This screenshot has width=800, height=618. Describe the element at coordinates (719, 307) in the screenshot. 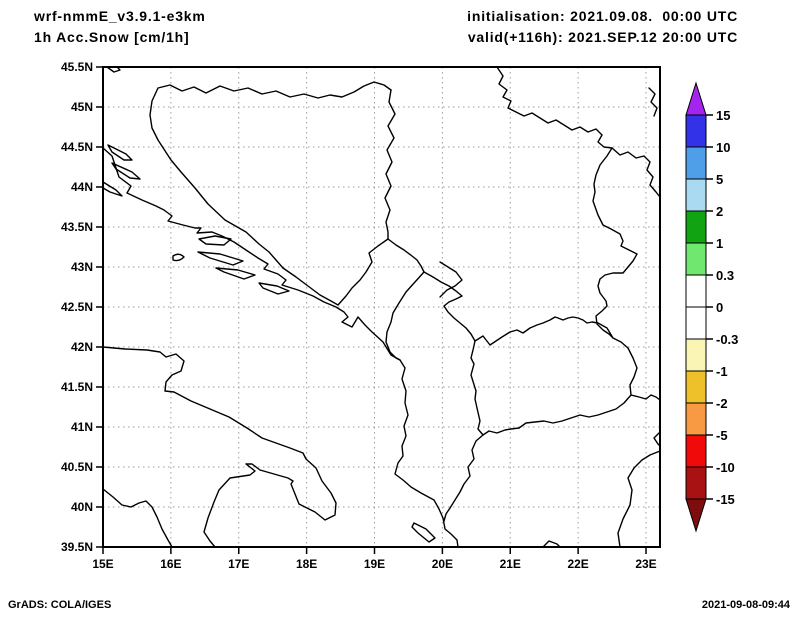

I see `colorbar-tick-label: 0` at that location.